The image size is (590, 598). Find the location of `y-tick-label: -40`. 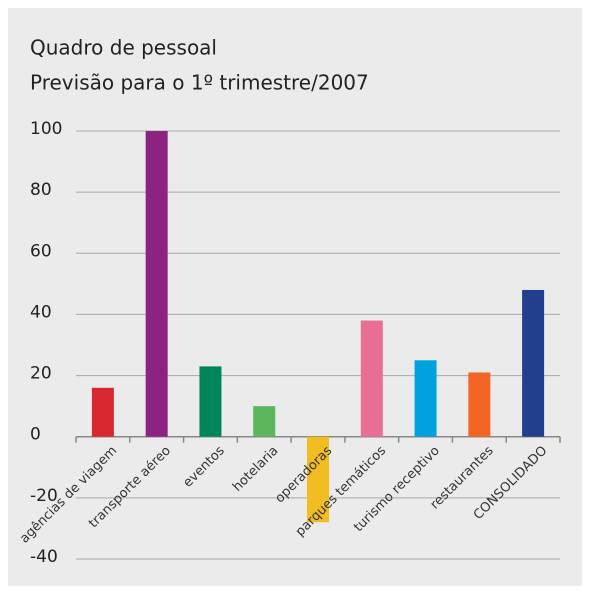

y-tick-label: -40 is located at coordinates (44, 557).